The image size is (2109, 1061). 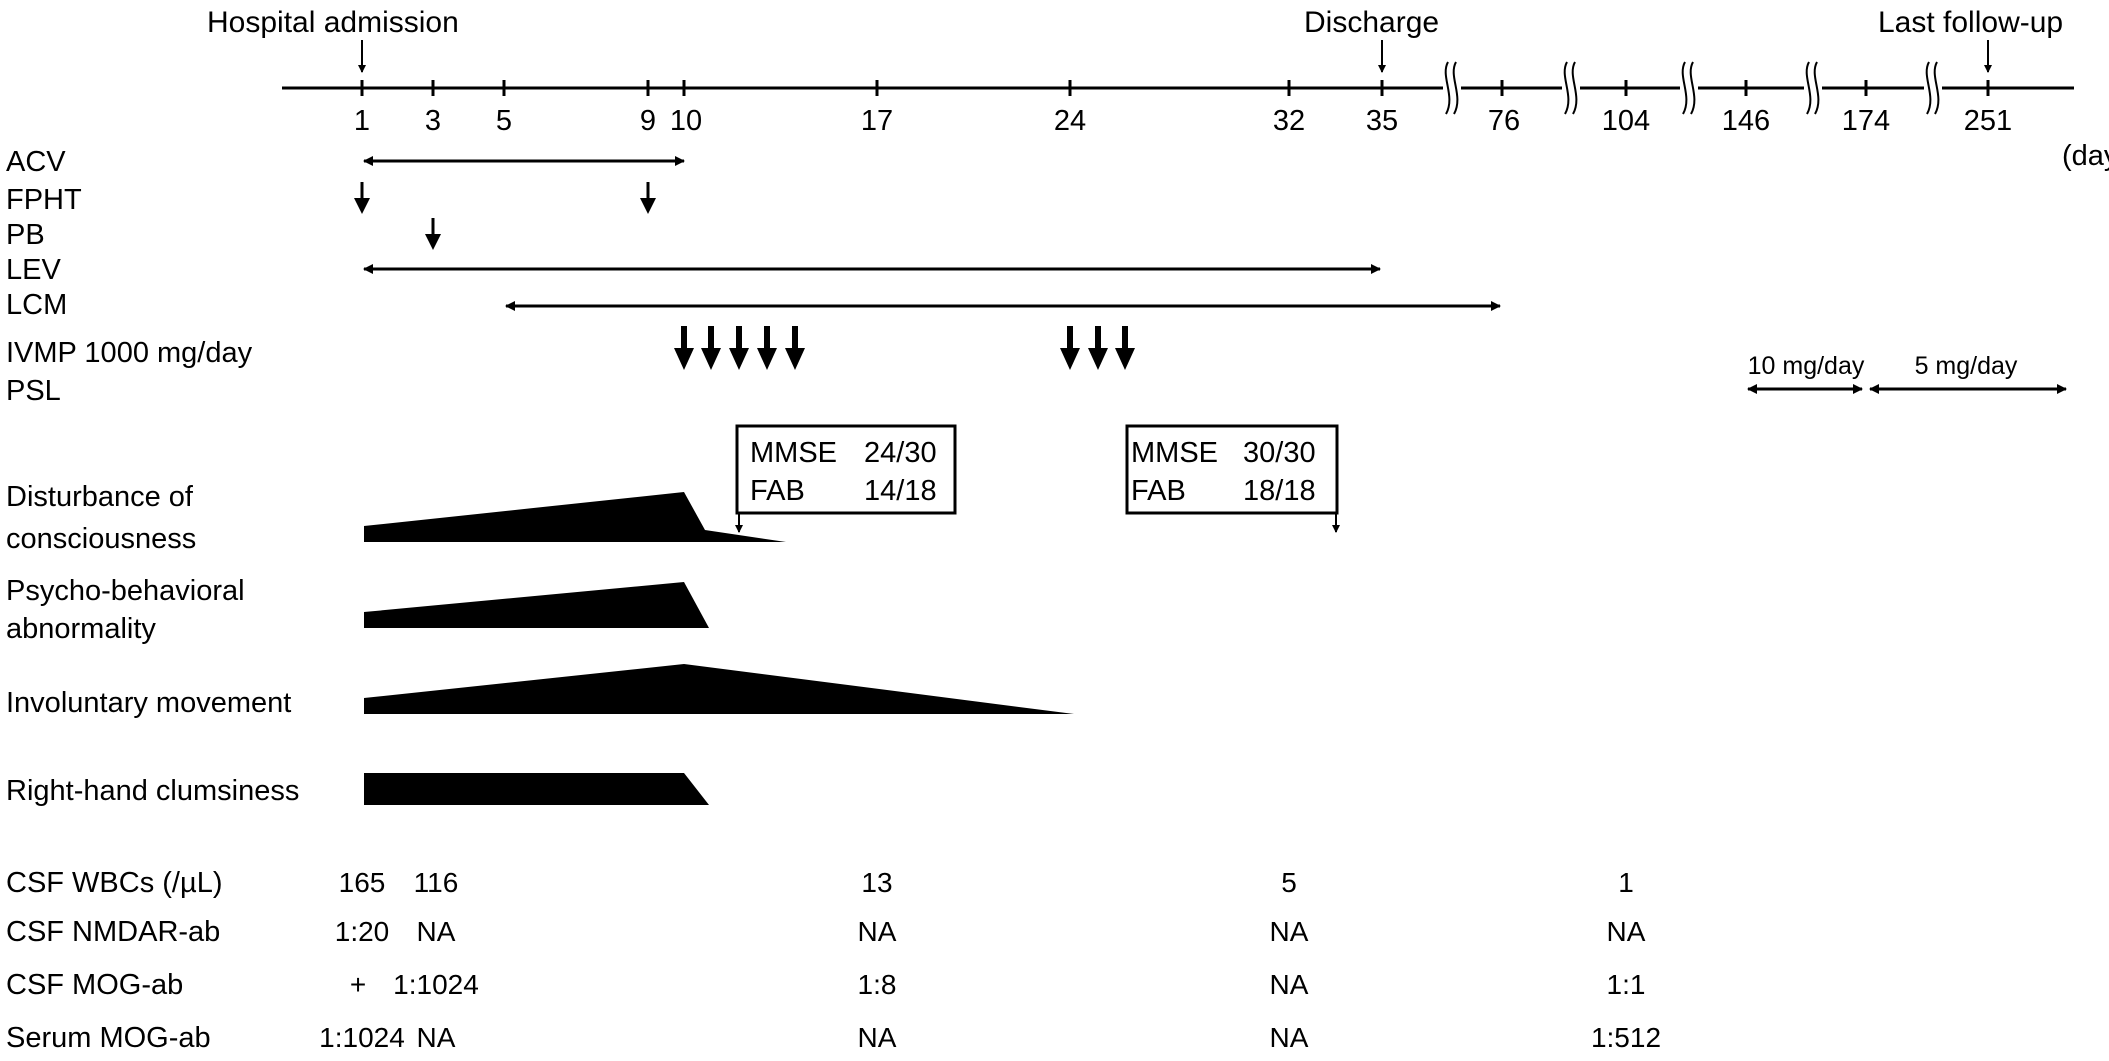 What do you see at coordinates (362, 882) in the screenshot?
I see `lab-value: 165` at bounding box center [362, 882].